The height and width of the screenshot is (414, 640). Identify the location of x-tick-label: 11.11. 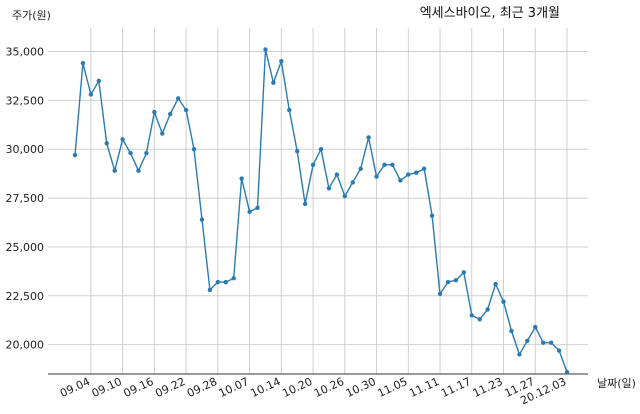
(424, 387).